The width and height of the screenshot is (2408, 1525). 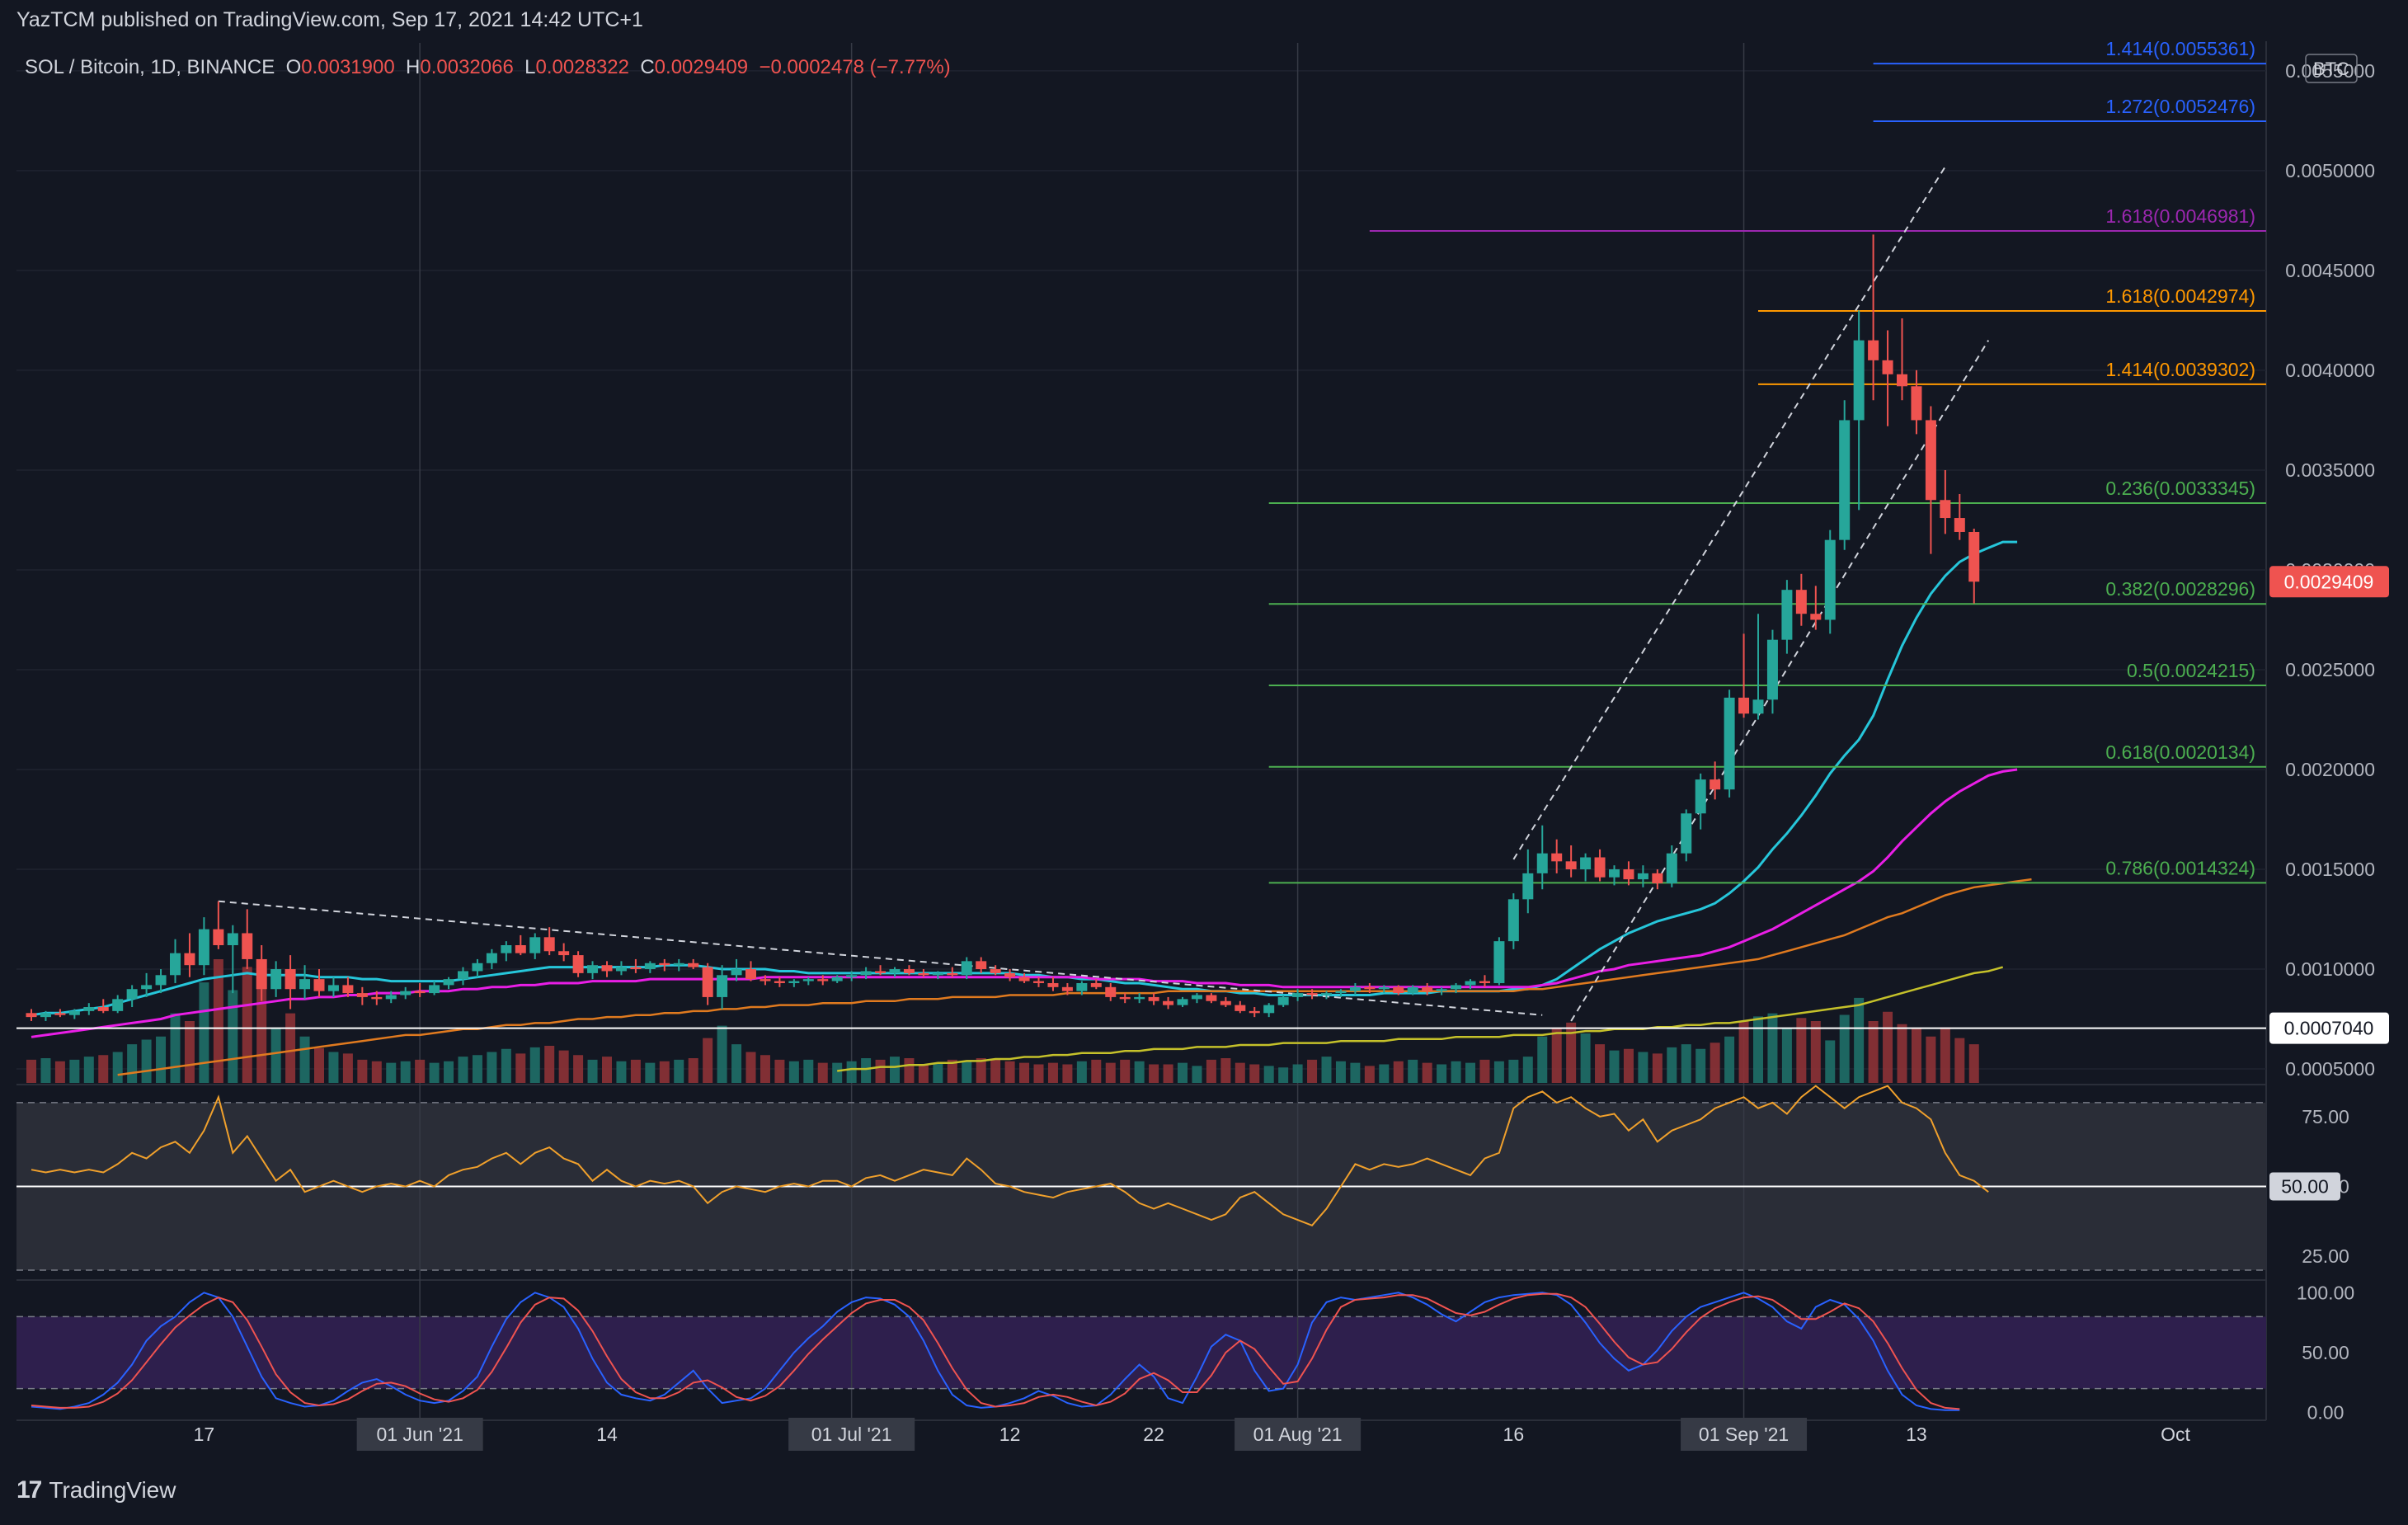 I want to click on price-tick-label: 0.0055000, so click(x=2330, y=71).